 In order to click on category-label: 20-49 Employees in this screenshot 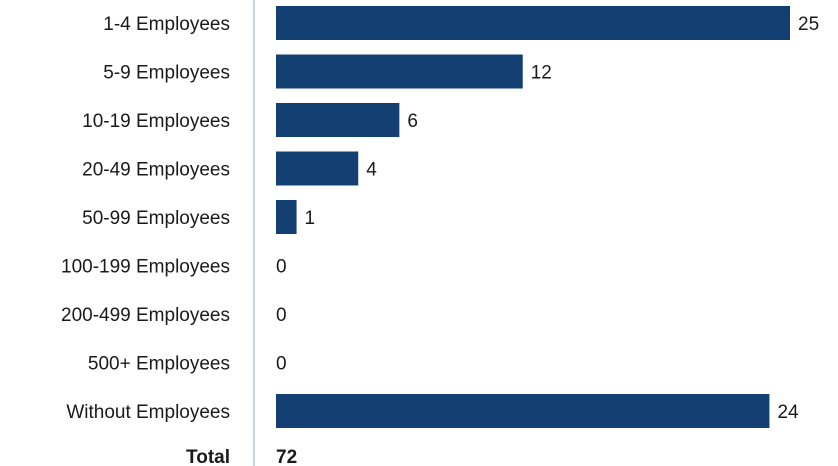, I will do `click(156, 170)`.